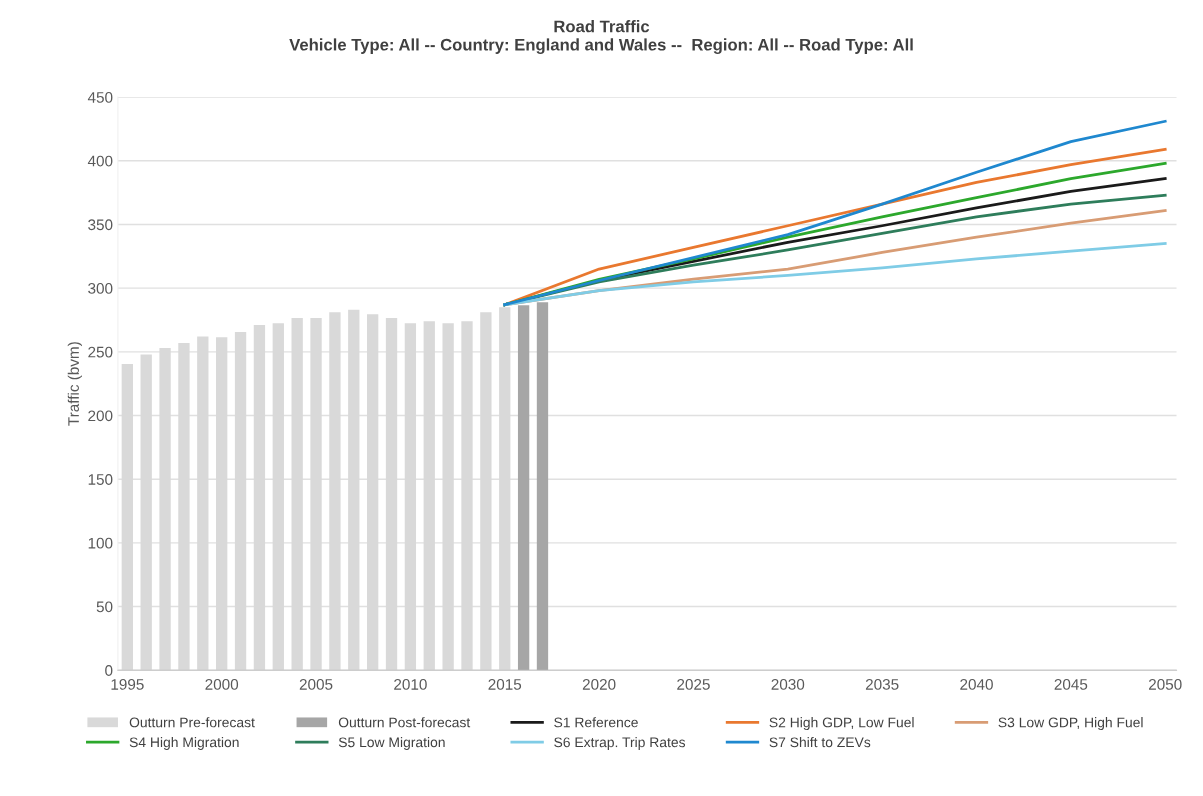  I want to click on y-tick-label: 200, so click(100, 416).